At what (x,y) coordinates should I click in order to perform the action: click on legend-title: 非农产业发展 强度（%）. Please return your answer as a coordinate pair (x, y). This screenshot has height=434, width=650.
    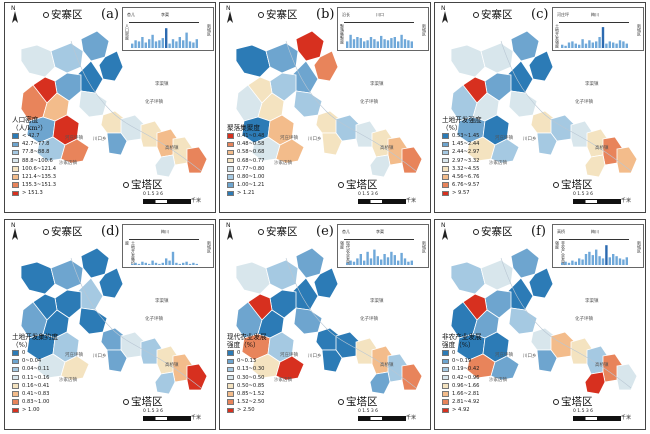
    Looking at the image, I should click on (462, 341).